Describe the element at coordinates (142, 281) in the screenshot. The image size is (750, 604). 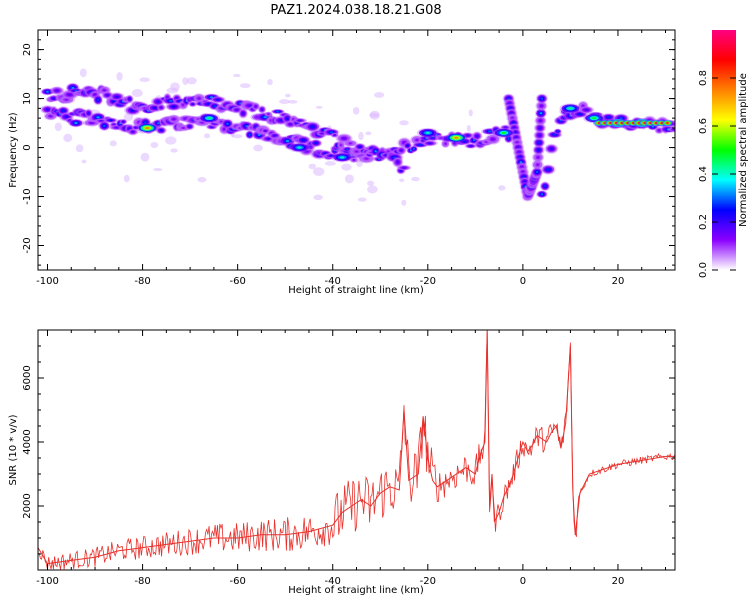
I see `spectrogram-x-tick-label: -80` at that location.